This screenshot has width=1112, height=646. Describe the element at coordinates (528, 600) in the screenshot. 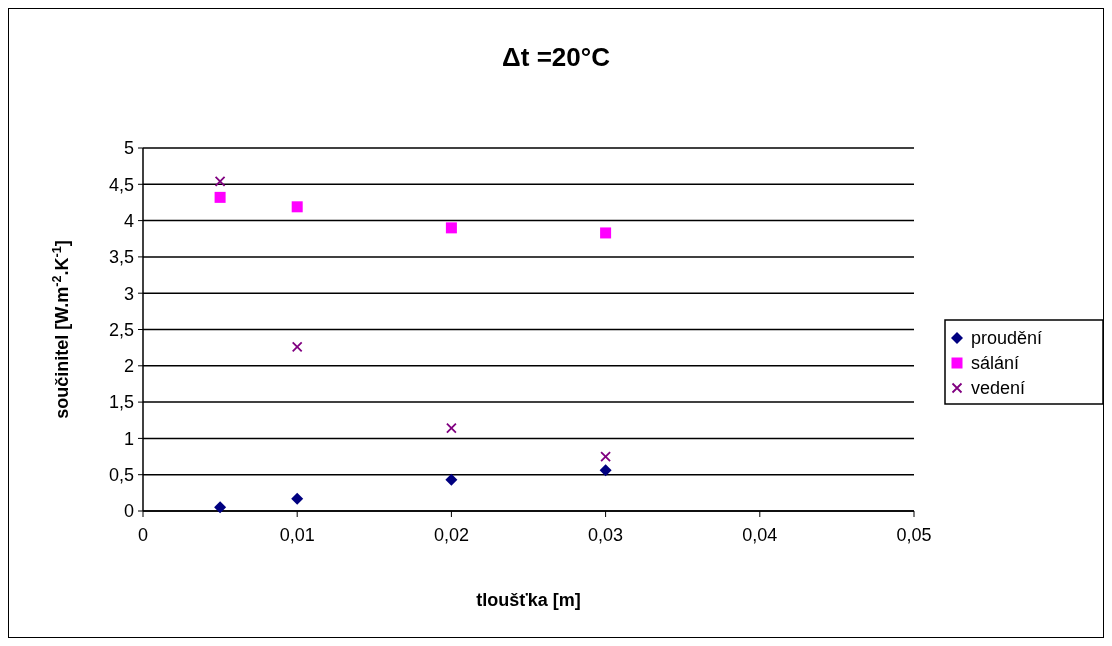

I see `x-axis-title: tloušťka [m]` at that location.